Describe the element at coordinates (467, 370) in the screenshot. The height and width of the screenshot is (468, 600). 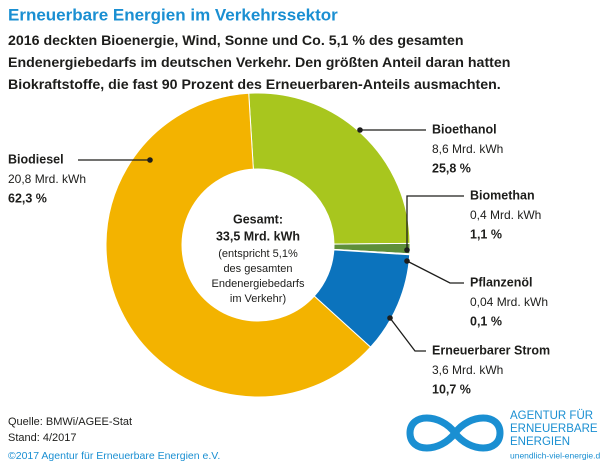
I see `amount-label: 3,6 Mrd. kWh` at that location.